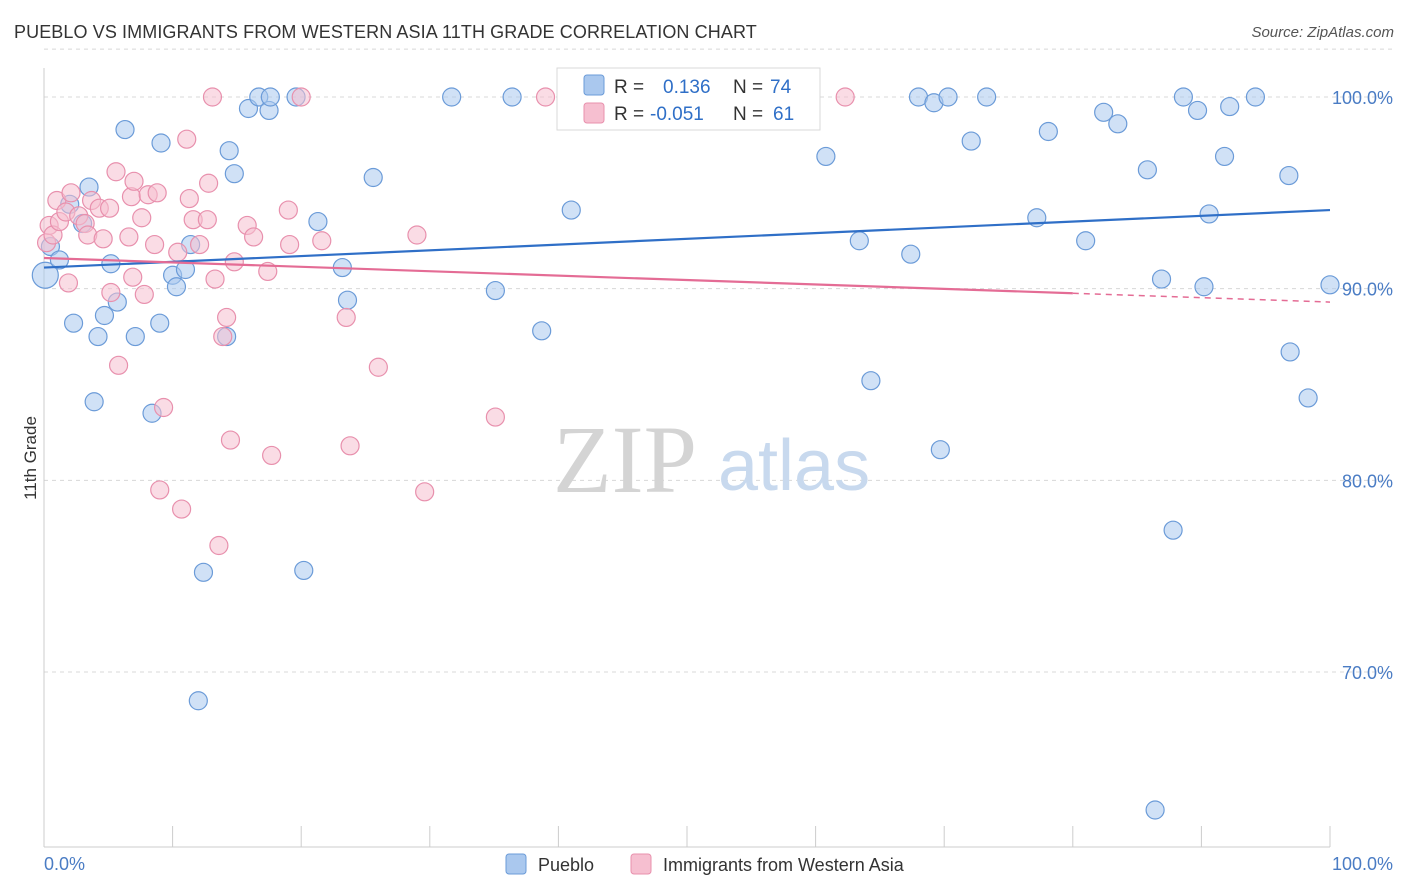 This screenshot has width=1406, height=892. Describe the element at coordinates (30, 458) in the screenshot. I see `y-axis-label: 11th Grade` at that location.